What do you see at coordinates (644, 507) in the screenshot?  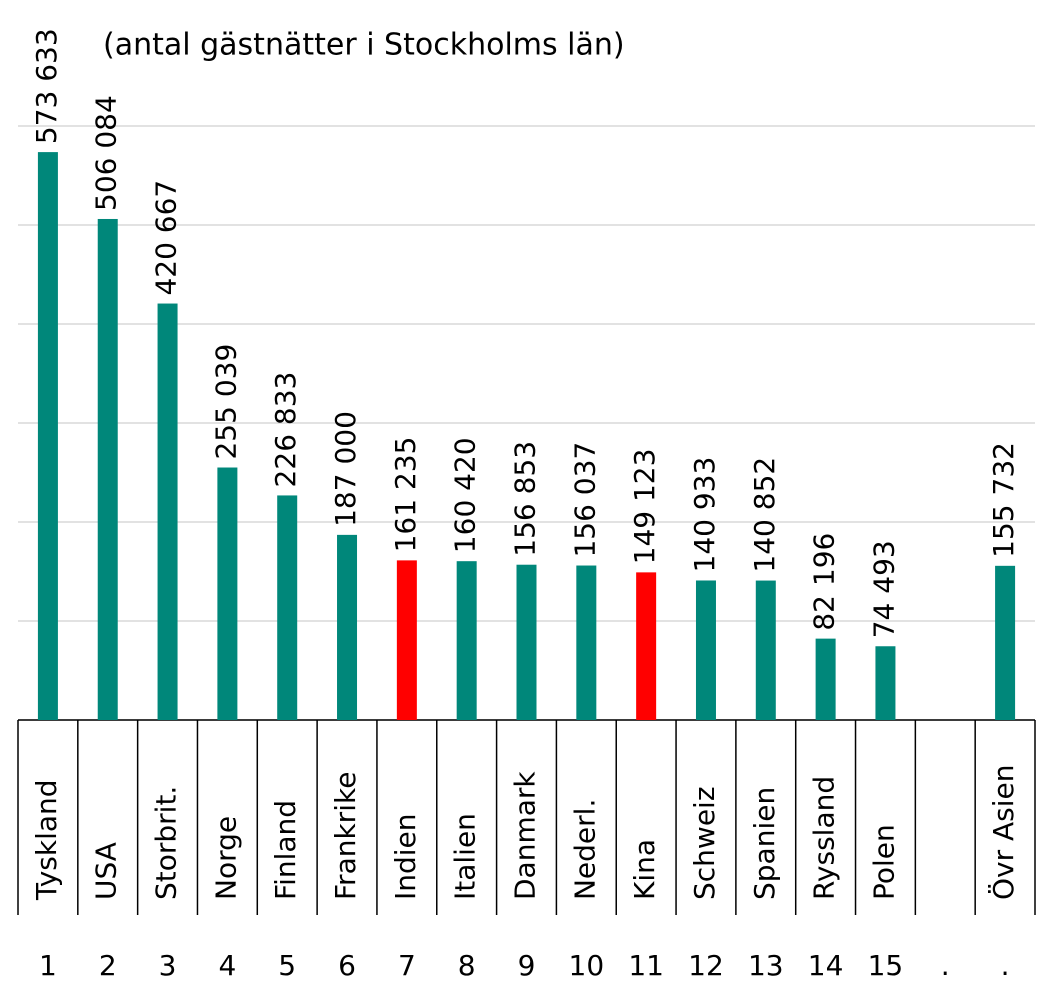 I see `value-label: 149 123` at bounding box center [644, 507].